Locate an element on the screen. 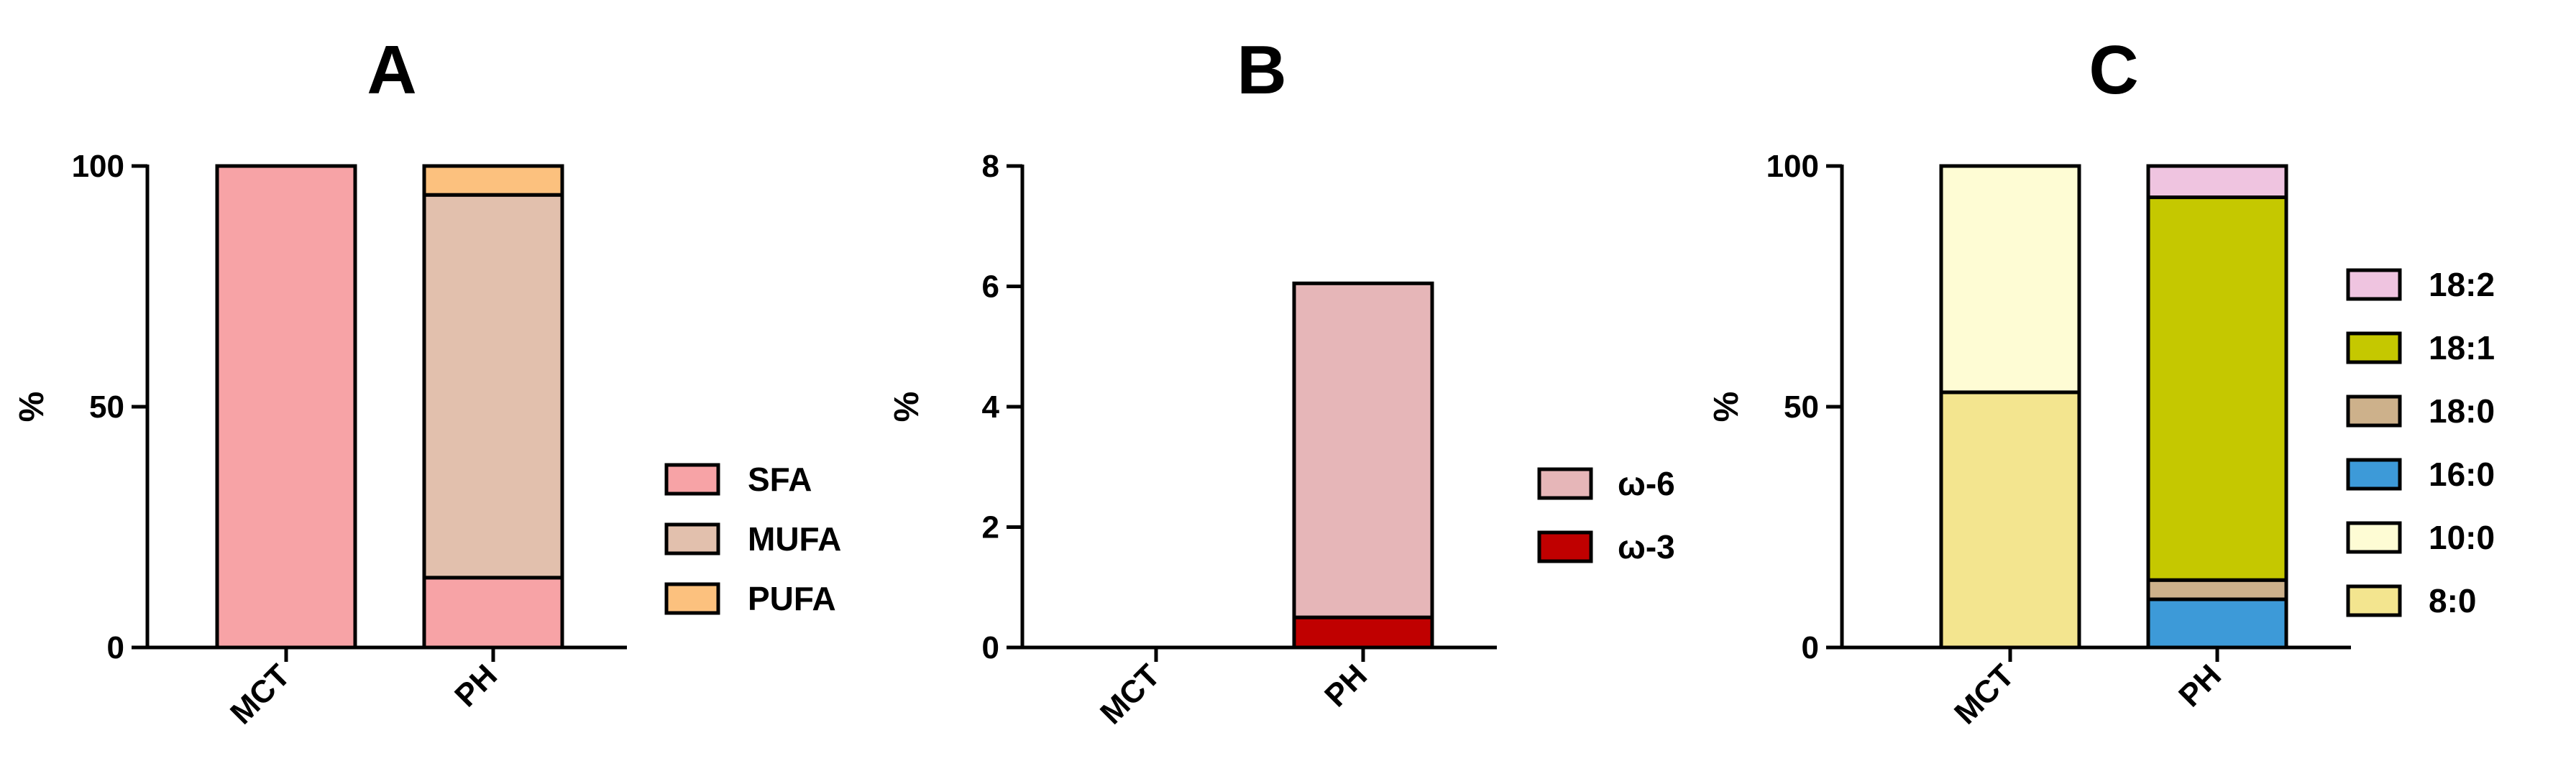 The height and width of the screenshot is (761, 2576). legend-label: ω-3 is located at coordinates (1646, 547).